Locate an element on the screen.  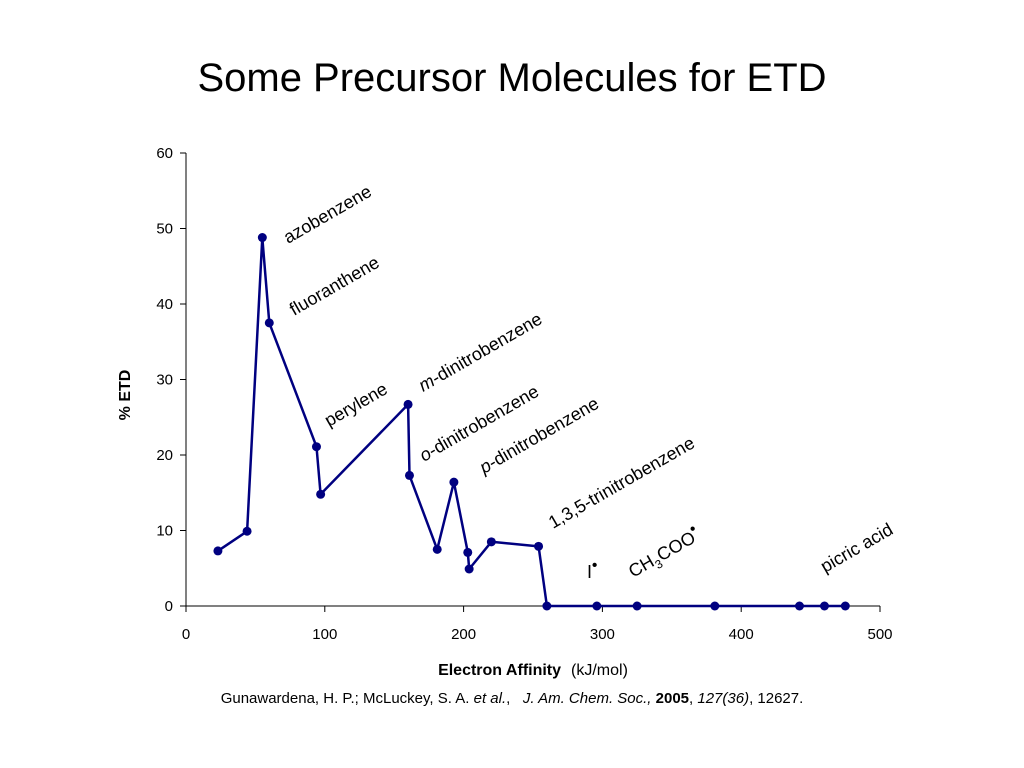
y-tick-label: 50 is located at coordinates (164, 229).